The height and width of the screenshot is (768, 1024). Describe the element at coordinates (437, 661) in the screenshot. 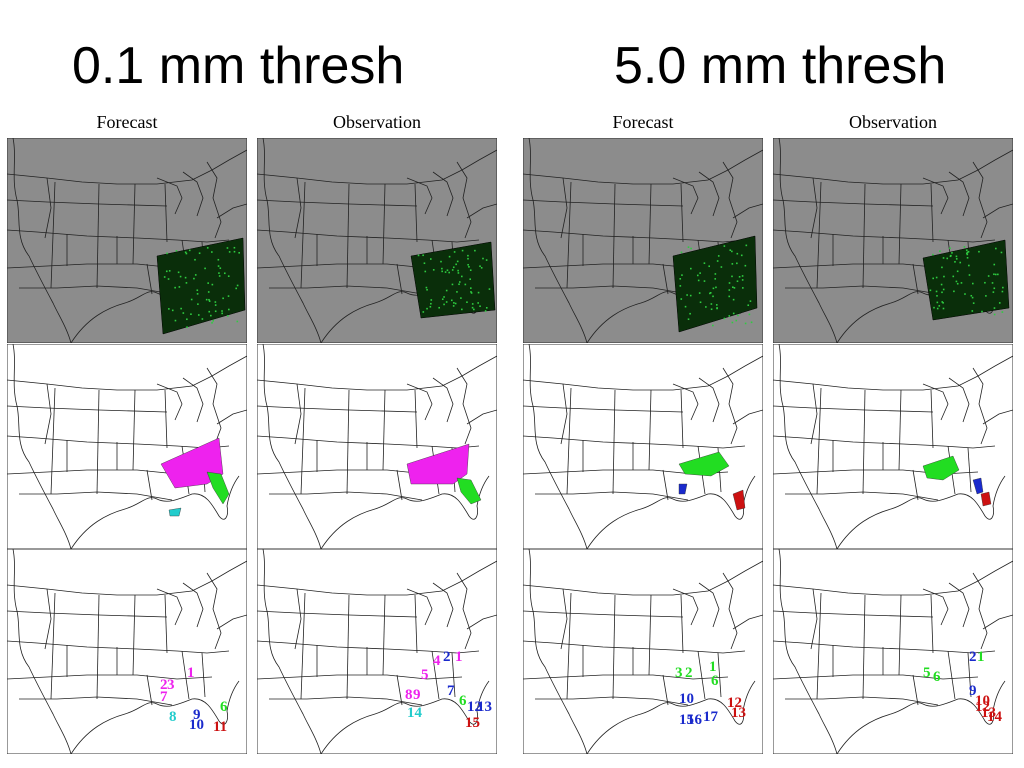

I see `object-label-4: 4` at that location.